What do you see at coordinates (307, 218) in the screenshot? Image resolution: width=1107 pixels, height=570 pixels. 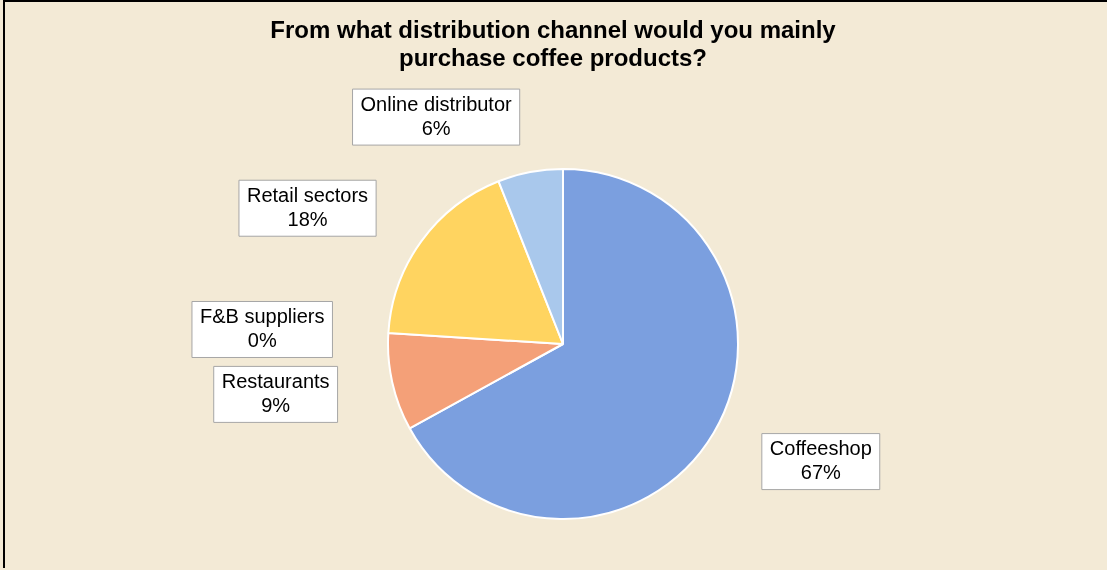 I see `data-label: 18%` at bounding box center [307, 218].